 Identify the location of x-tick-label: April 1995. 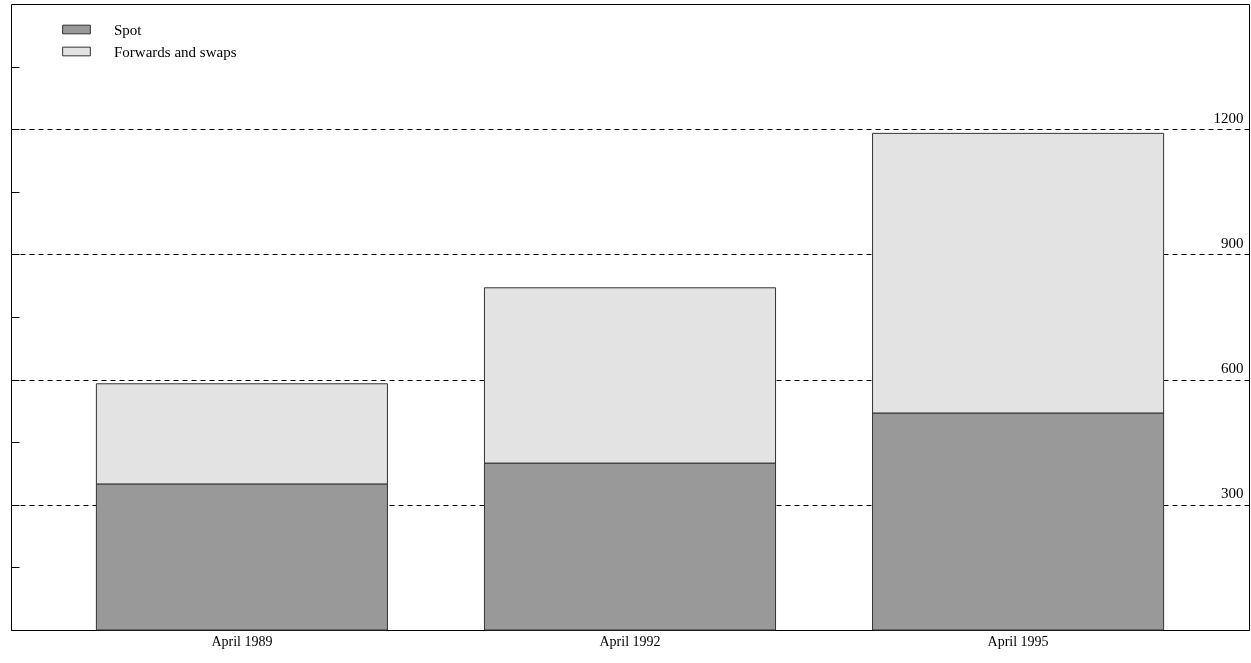
(1018, 641).